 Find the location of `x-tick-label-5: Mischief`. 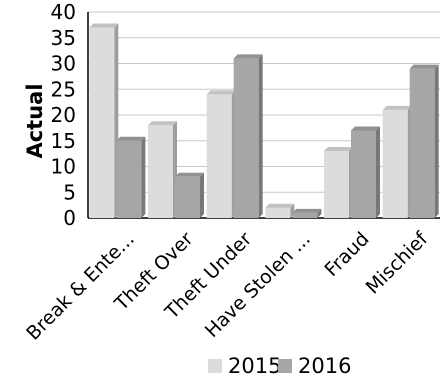

x-tick-label-5: Mischief is located at coordinates (397, 262).